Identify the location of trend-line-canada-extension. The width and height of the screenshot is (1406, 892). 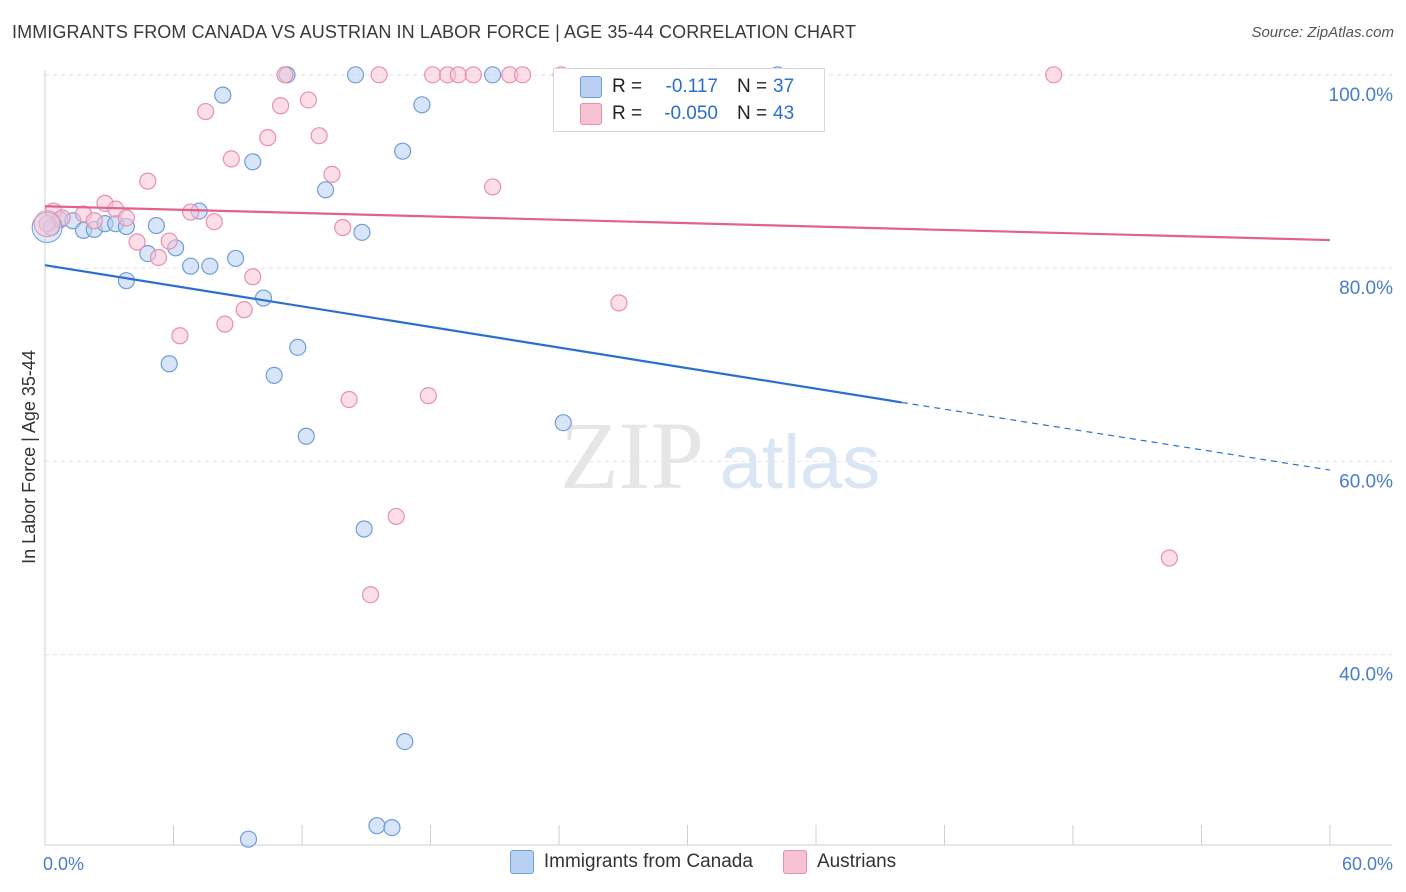
(1116, 436).